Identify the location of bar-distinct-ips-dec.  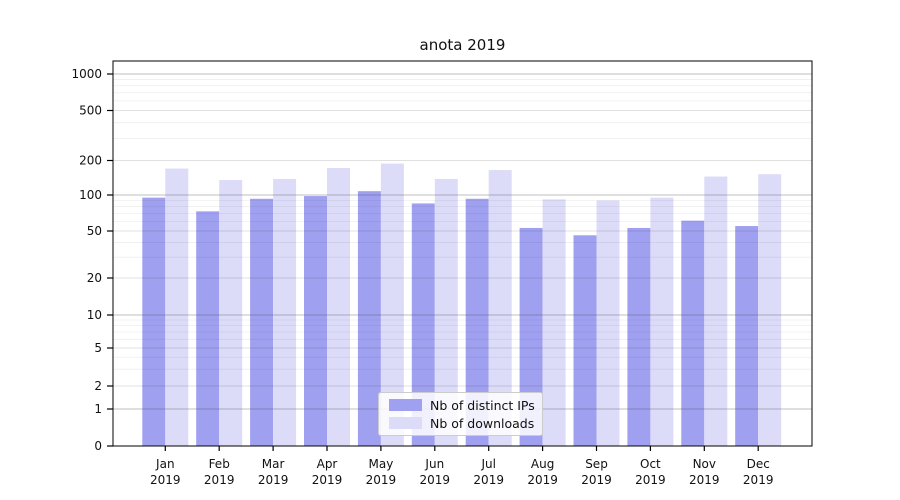
(747, 336).